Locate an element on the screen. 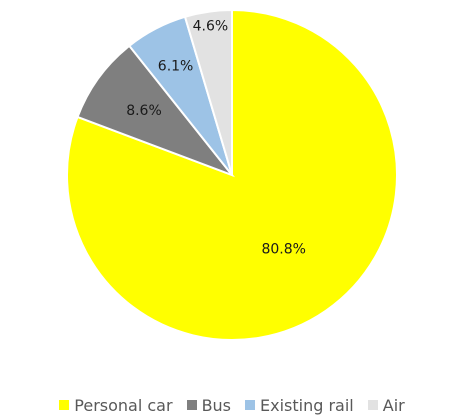 The image size is (464, 416). legend-label-existing-rail: Existing rail is located at coordinates (307, 405).